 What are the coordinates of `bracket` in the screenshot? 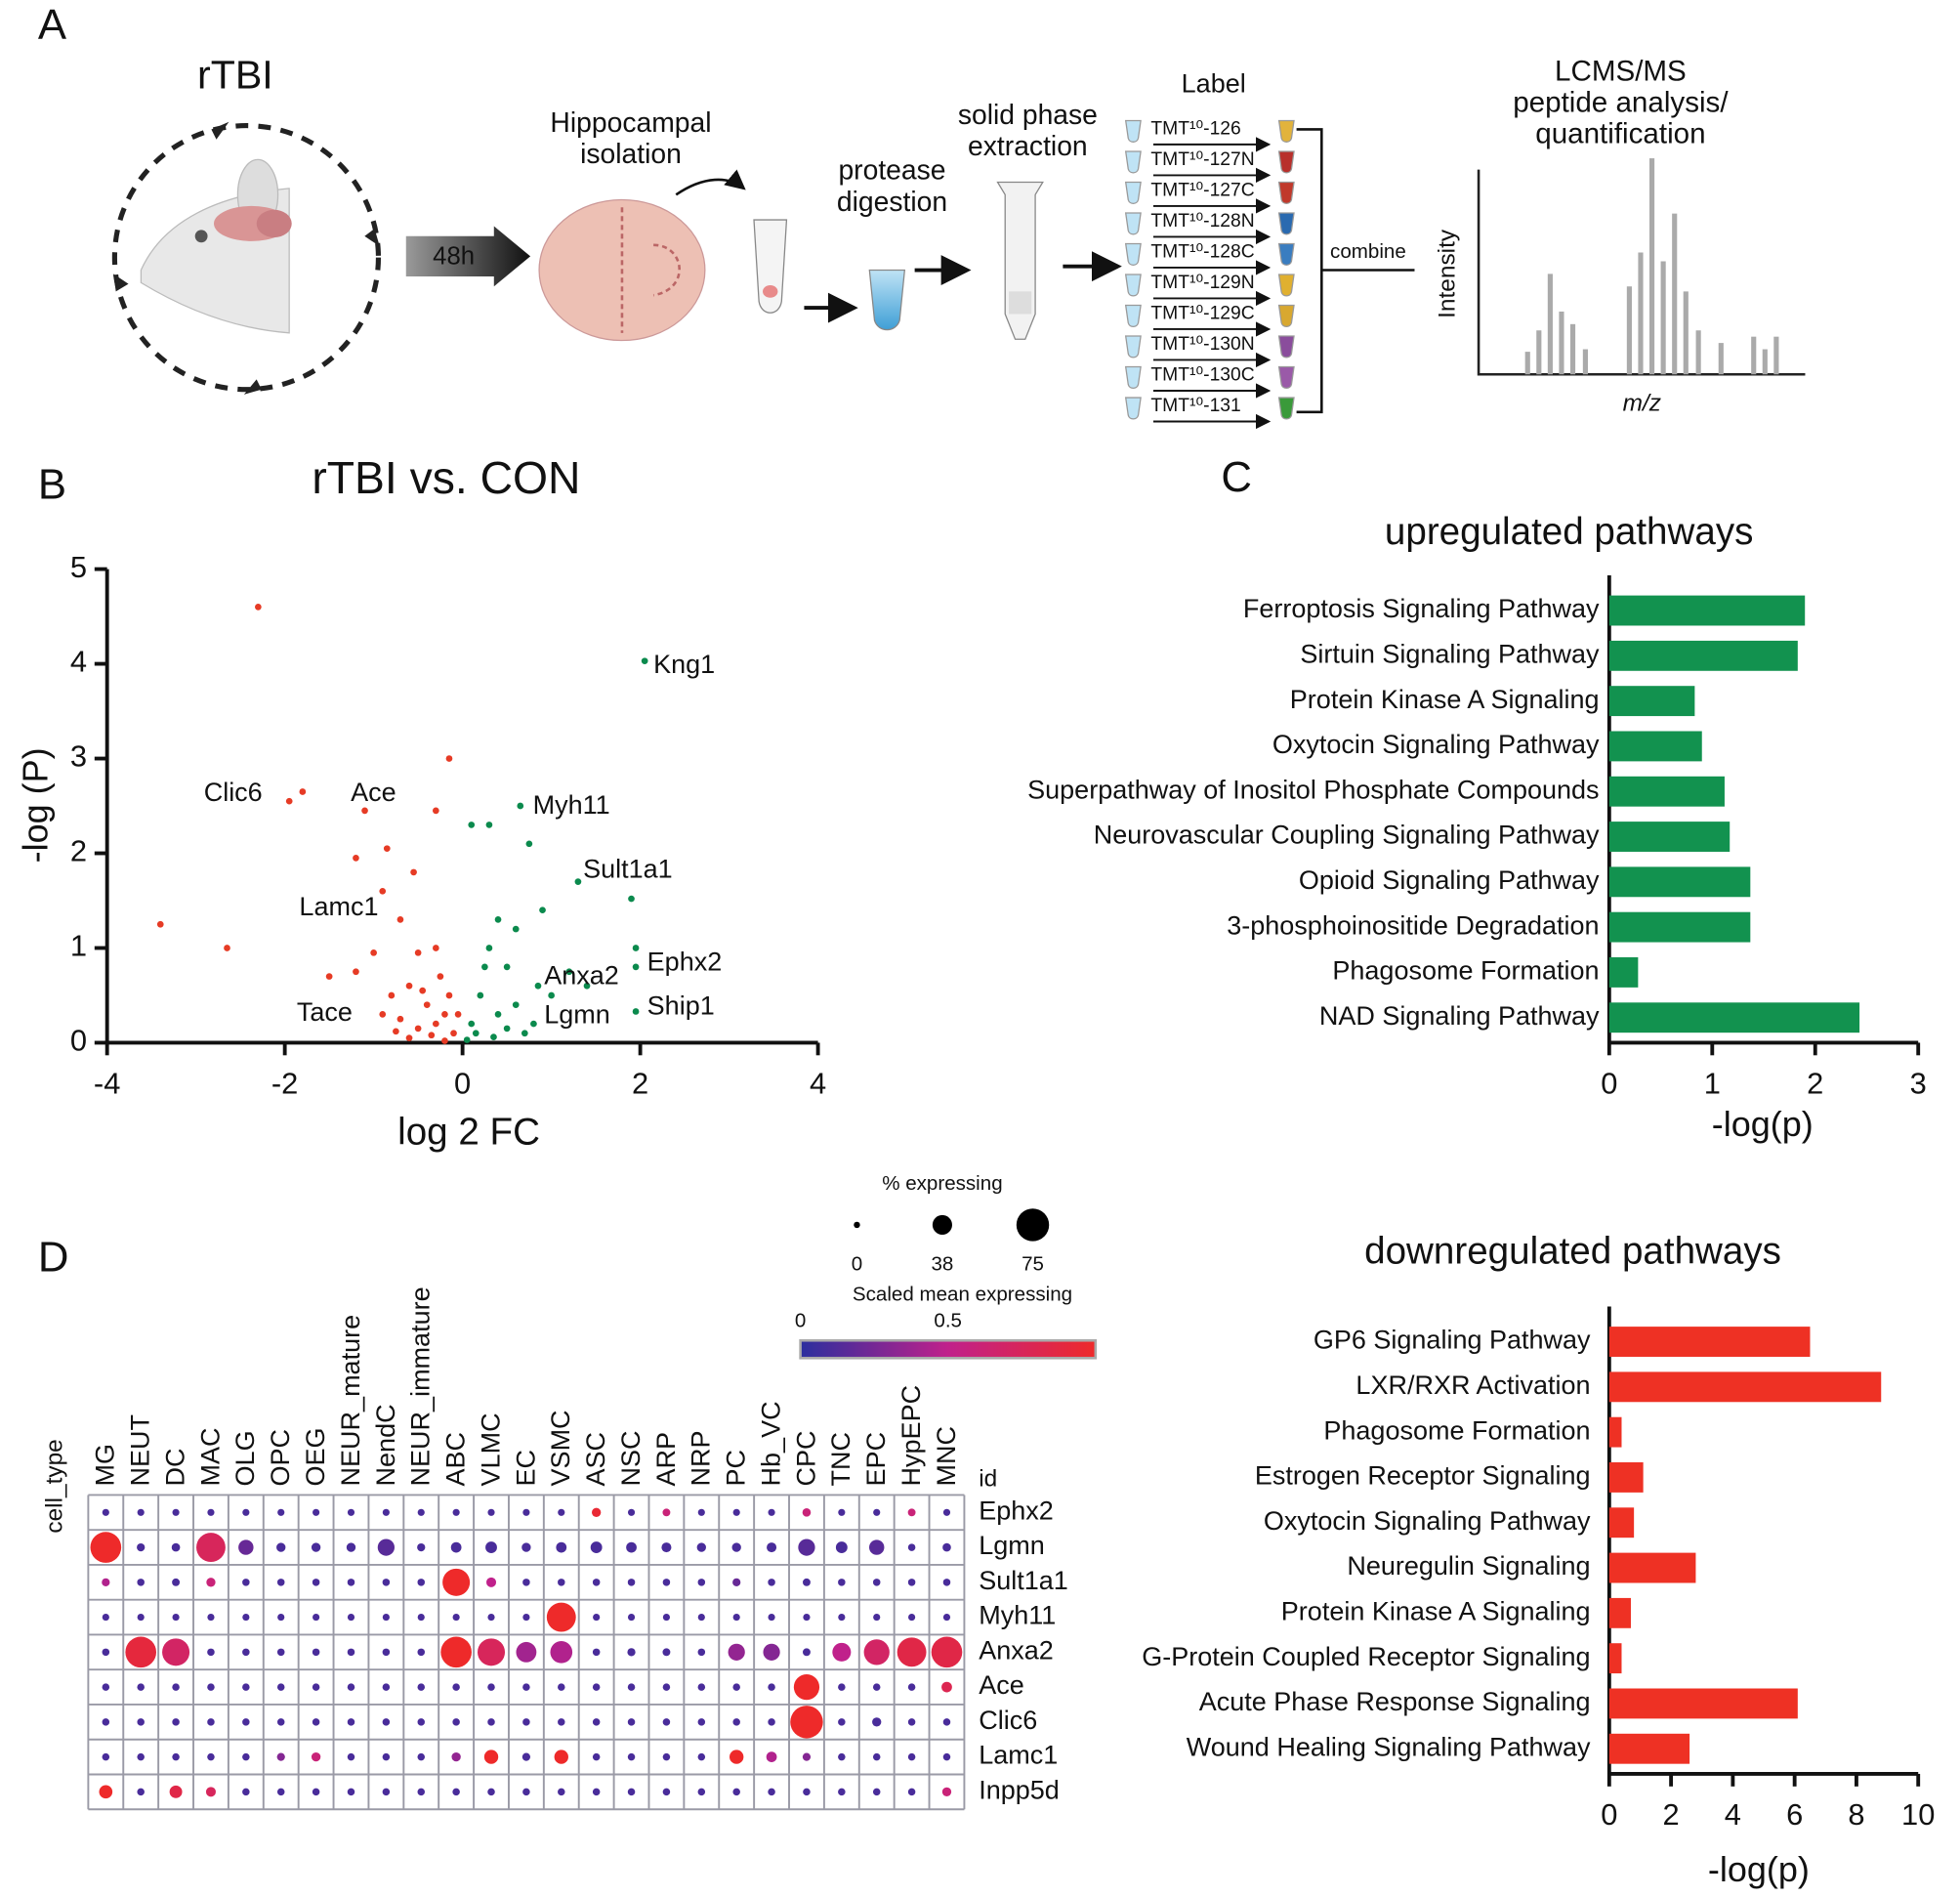 It's located at (1309, 271).